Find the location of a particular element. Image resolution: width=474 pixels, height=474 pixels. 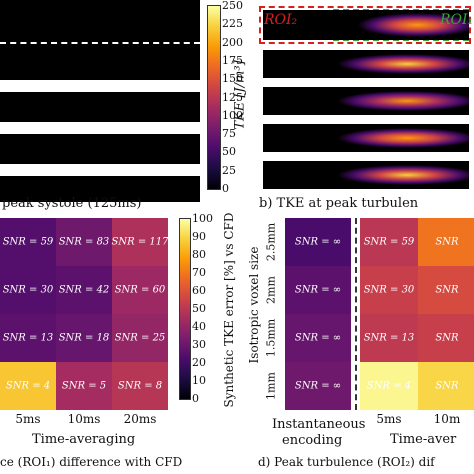

heatmap-c-xlabel: Time-averaging is located at coordinates (84, 439).